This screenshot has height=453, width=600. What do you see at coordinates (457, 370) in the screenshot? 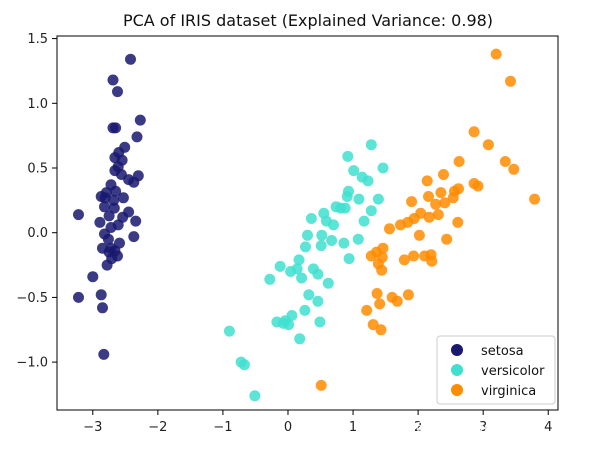
I see `legend-marker-versicolor` at bounding box center [457, 370].